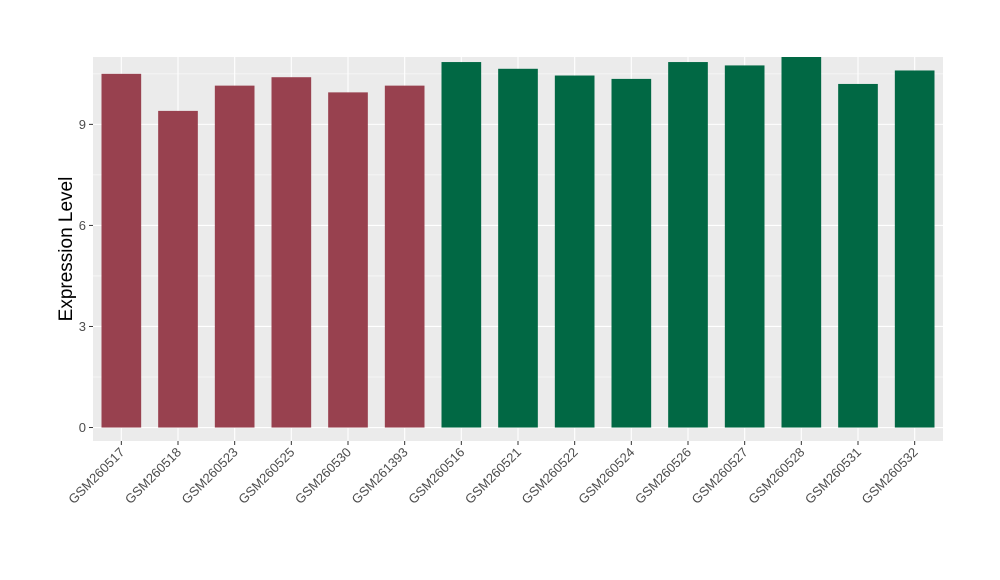 The height and width of the screenshot is (580, 1000). I want to click on bar-GSM260526, so click(688, 245).